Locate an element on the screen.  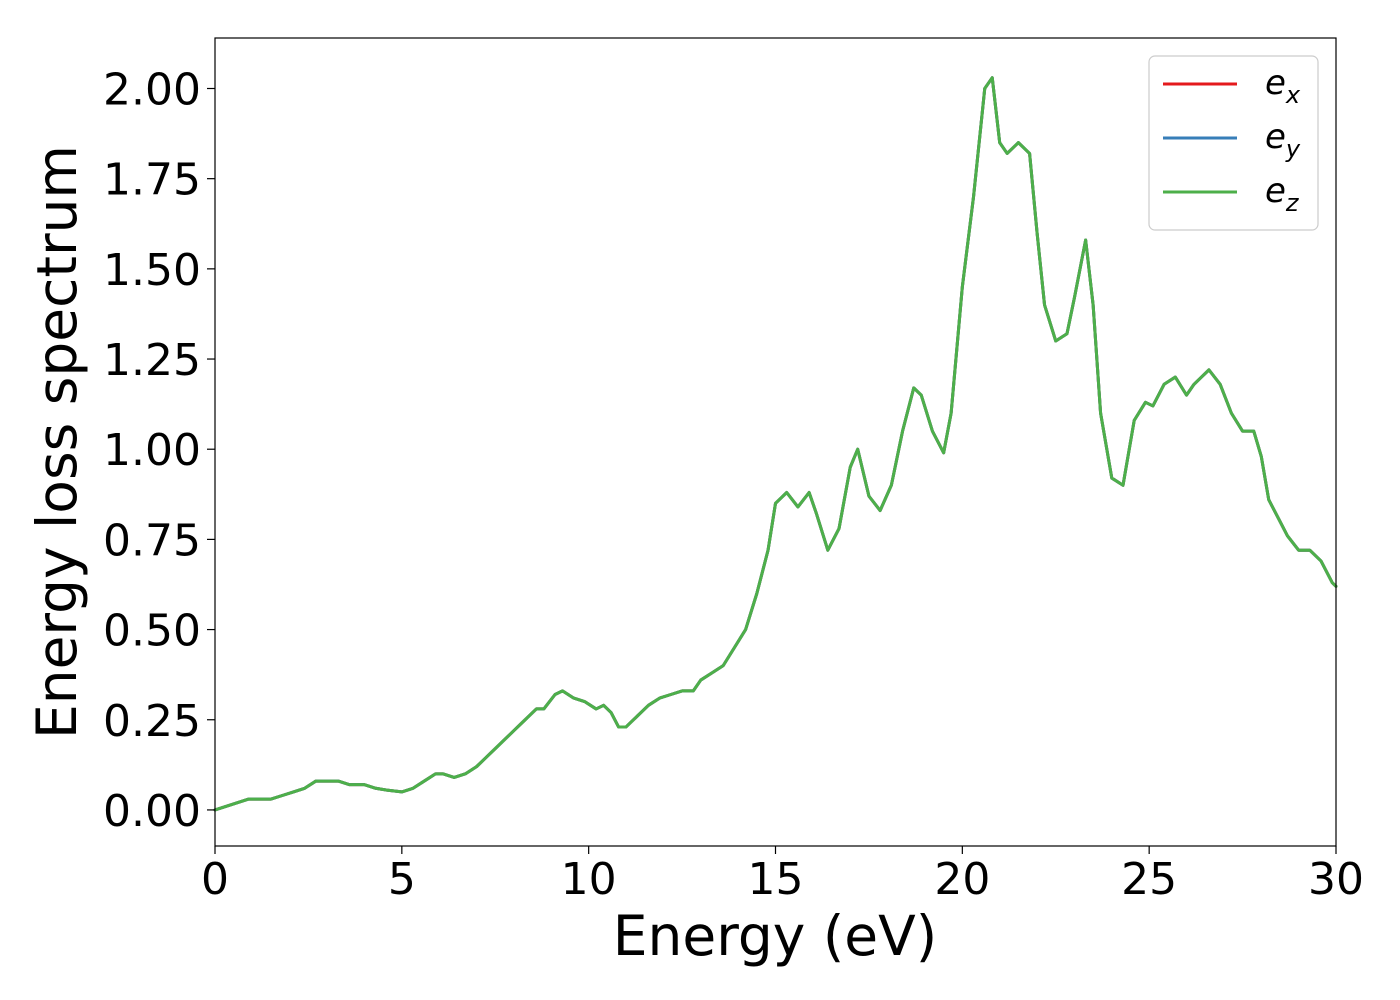
y-tick-label: 1.75 is located at coordinates (152, 180).